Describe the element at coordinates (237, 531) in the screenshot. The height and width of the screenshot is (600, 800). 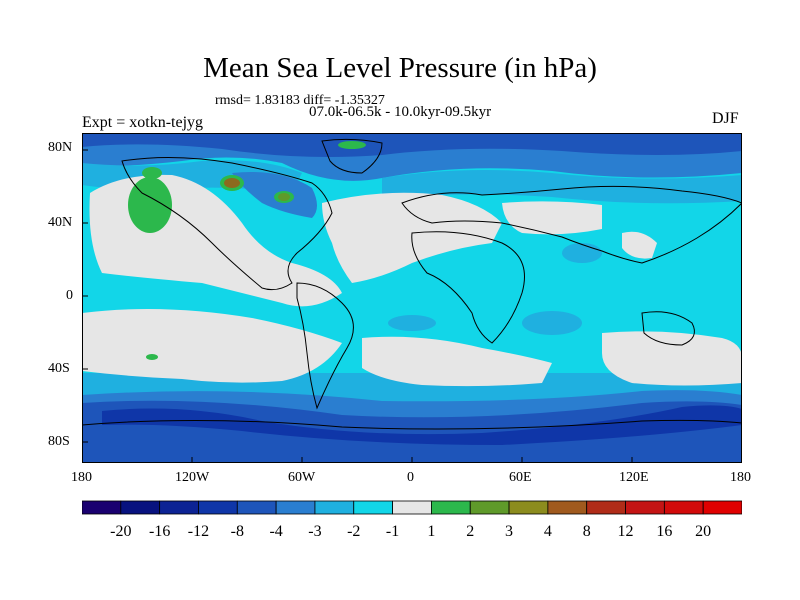
I see `colorbar-label: -8` at that location.